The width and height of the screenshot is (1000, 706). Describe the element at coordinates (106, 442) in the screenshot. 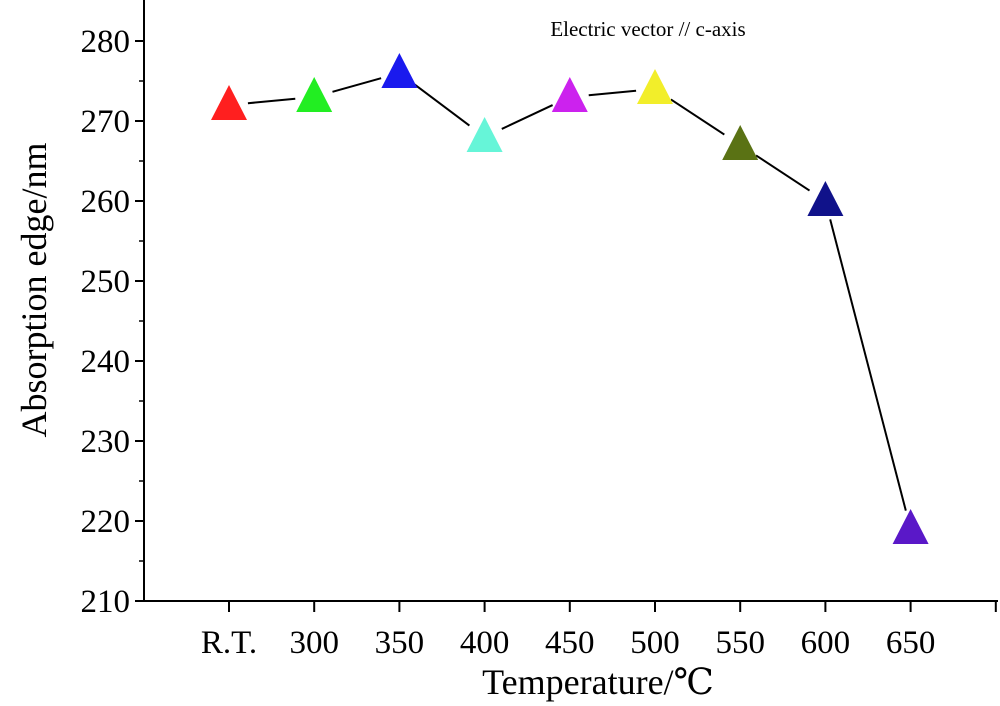

I see `y-tick-label: 230` at that location.